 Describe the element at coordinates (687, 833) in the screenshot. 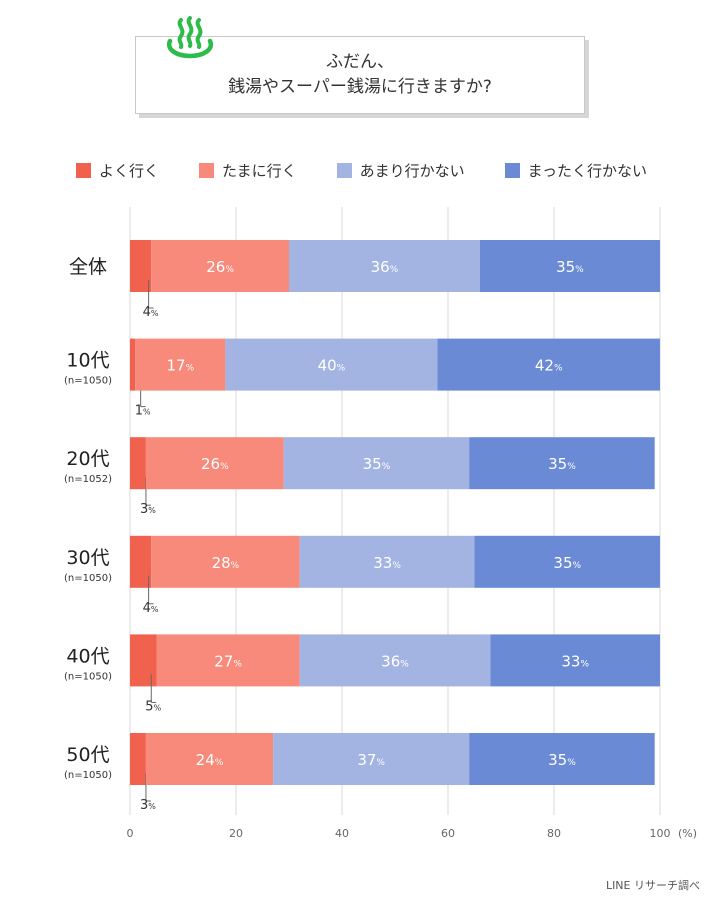

I see `x-axis-unit-label: (%)` at that location.